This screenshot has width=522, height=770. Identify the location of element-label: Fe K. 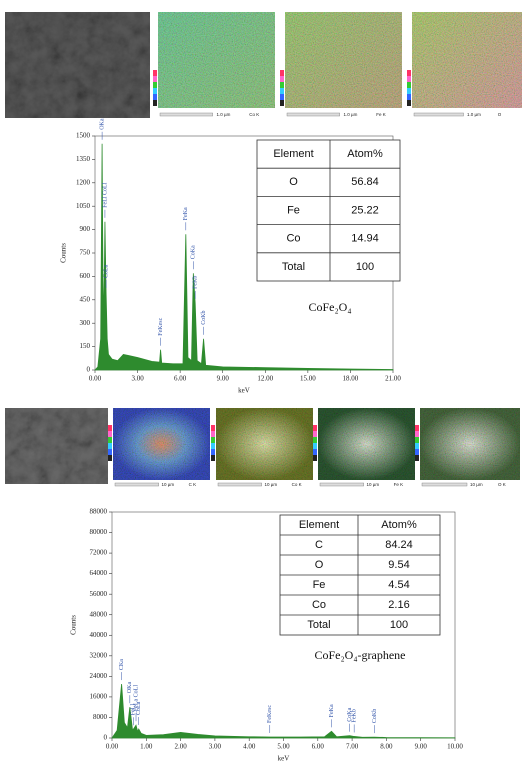
(381, 114).